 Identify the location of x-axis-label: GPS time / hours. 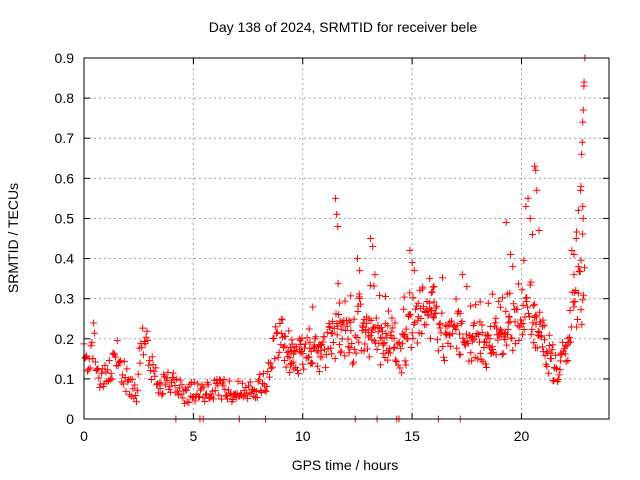
(345, 465).